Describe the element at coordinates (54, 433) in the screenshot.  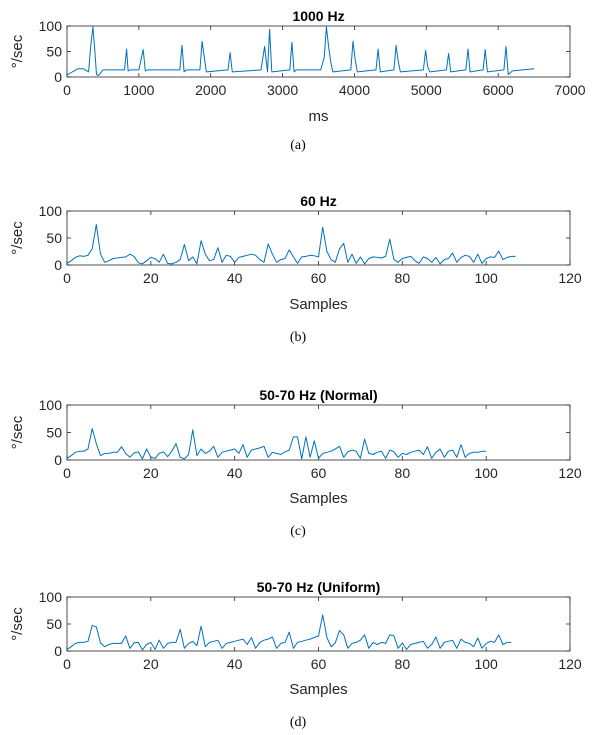
I see `panel-c-ytick-label: 50` at that location.